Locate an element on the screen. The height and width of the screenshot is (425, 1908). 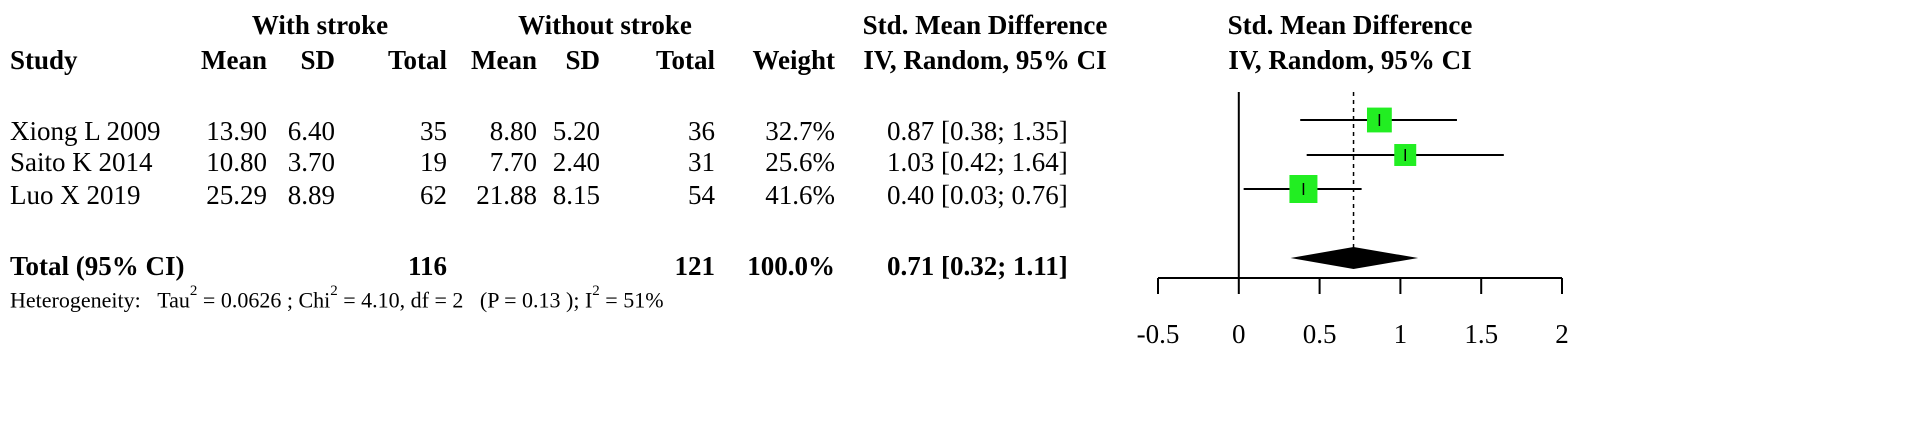
sd1-value: 8.89 is located at coordinates (311, 195).